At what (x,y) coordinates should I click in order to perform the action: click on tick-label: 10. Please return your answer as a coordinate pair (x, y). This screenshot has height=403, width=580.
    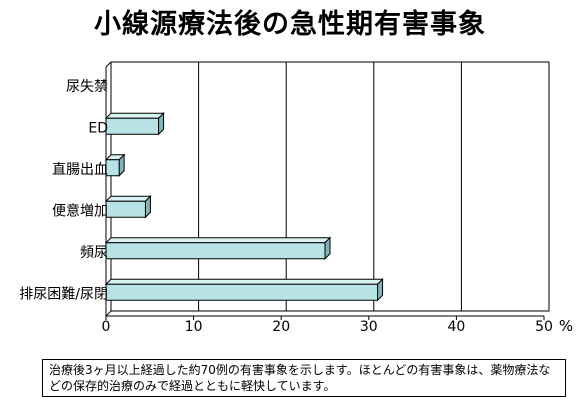
    Looking at the image, I should click on (194, 327).